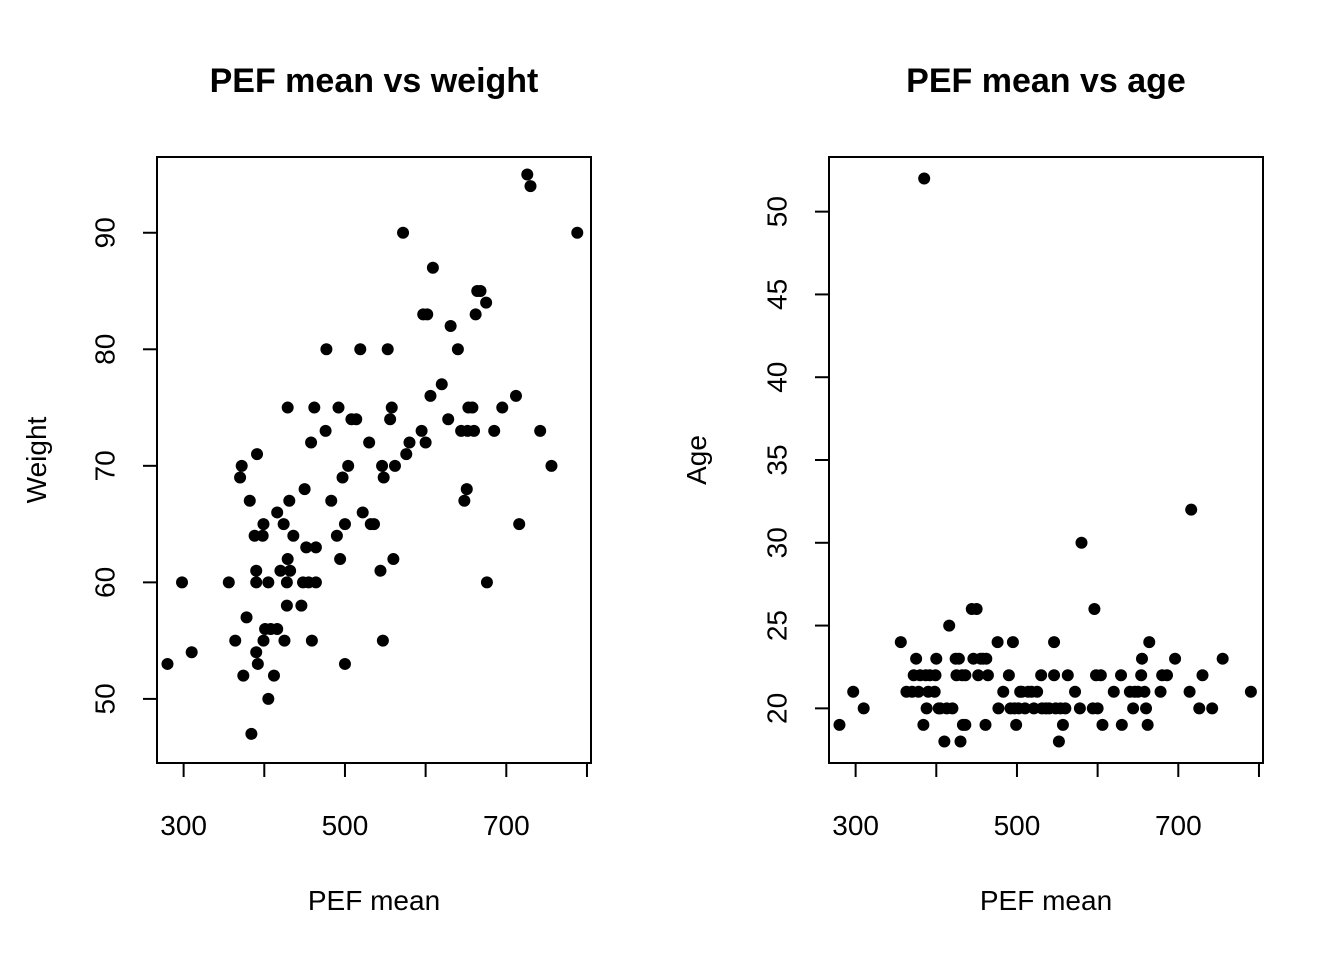  I want to click on y-tick-label: 35, so click(777, 459).